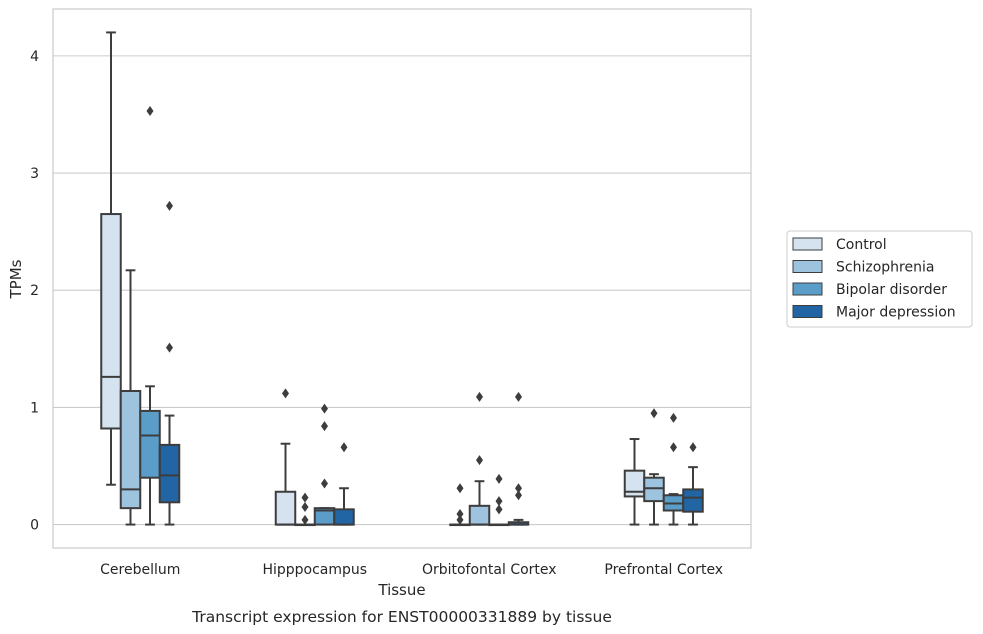 The width and height of the screenshot is (983, 634). Describe the element at coordinates (663, 570) in the screenshot. I see `x-tick-label: Prefrontal Cortex` at that location.